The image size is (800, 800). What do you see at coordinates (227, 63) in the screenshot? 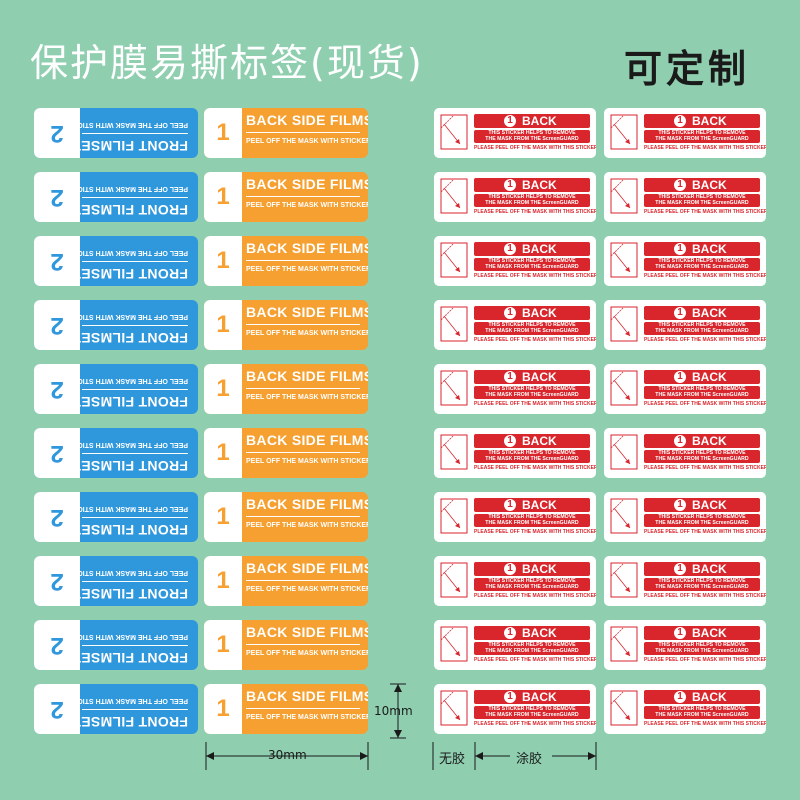
I see `page-title: 保护膜易撕标签(现货)` at bounding box center [227, 63].